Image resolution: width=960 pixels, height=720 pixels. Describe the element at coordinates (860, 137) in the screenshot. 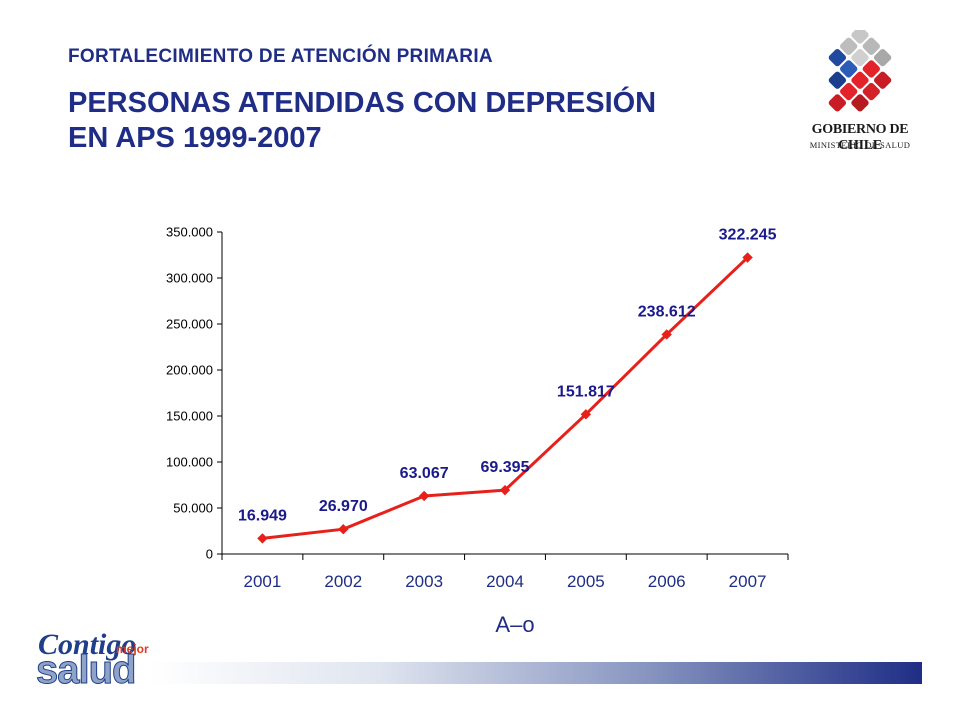

I see `logo-text-gobierno: GOBIERNO DE CHILE` at that location.